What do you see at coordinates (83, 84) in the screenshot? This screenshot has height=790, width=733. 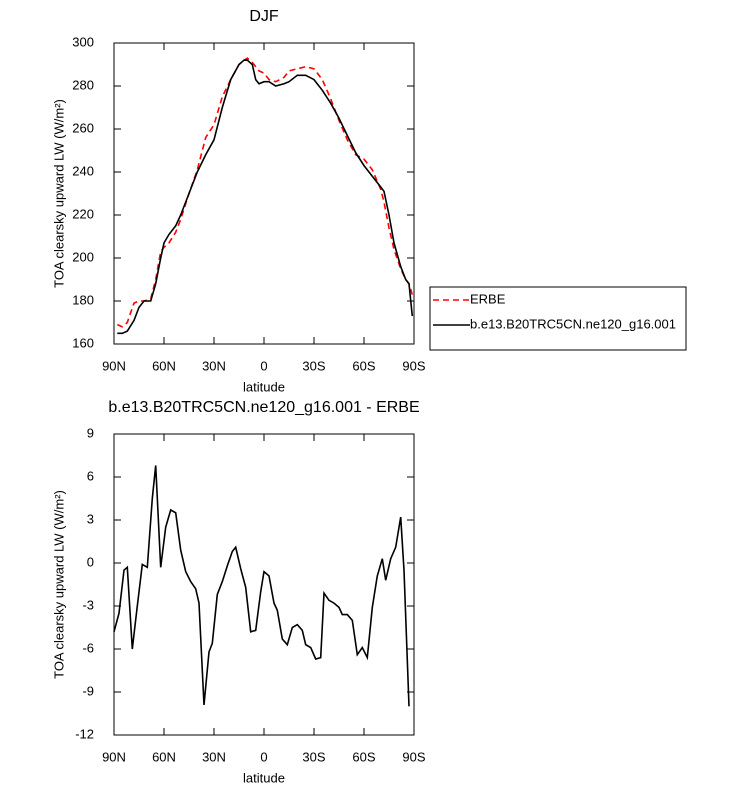 I see `y-tick-label: 280` at bounding box center [83, 84].